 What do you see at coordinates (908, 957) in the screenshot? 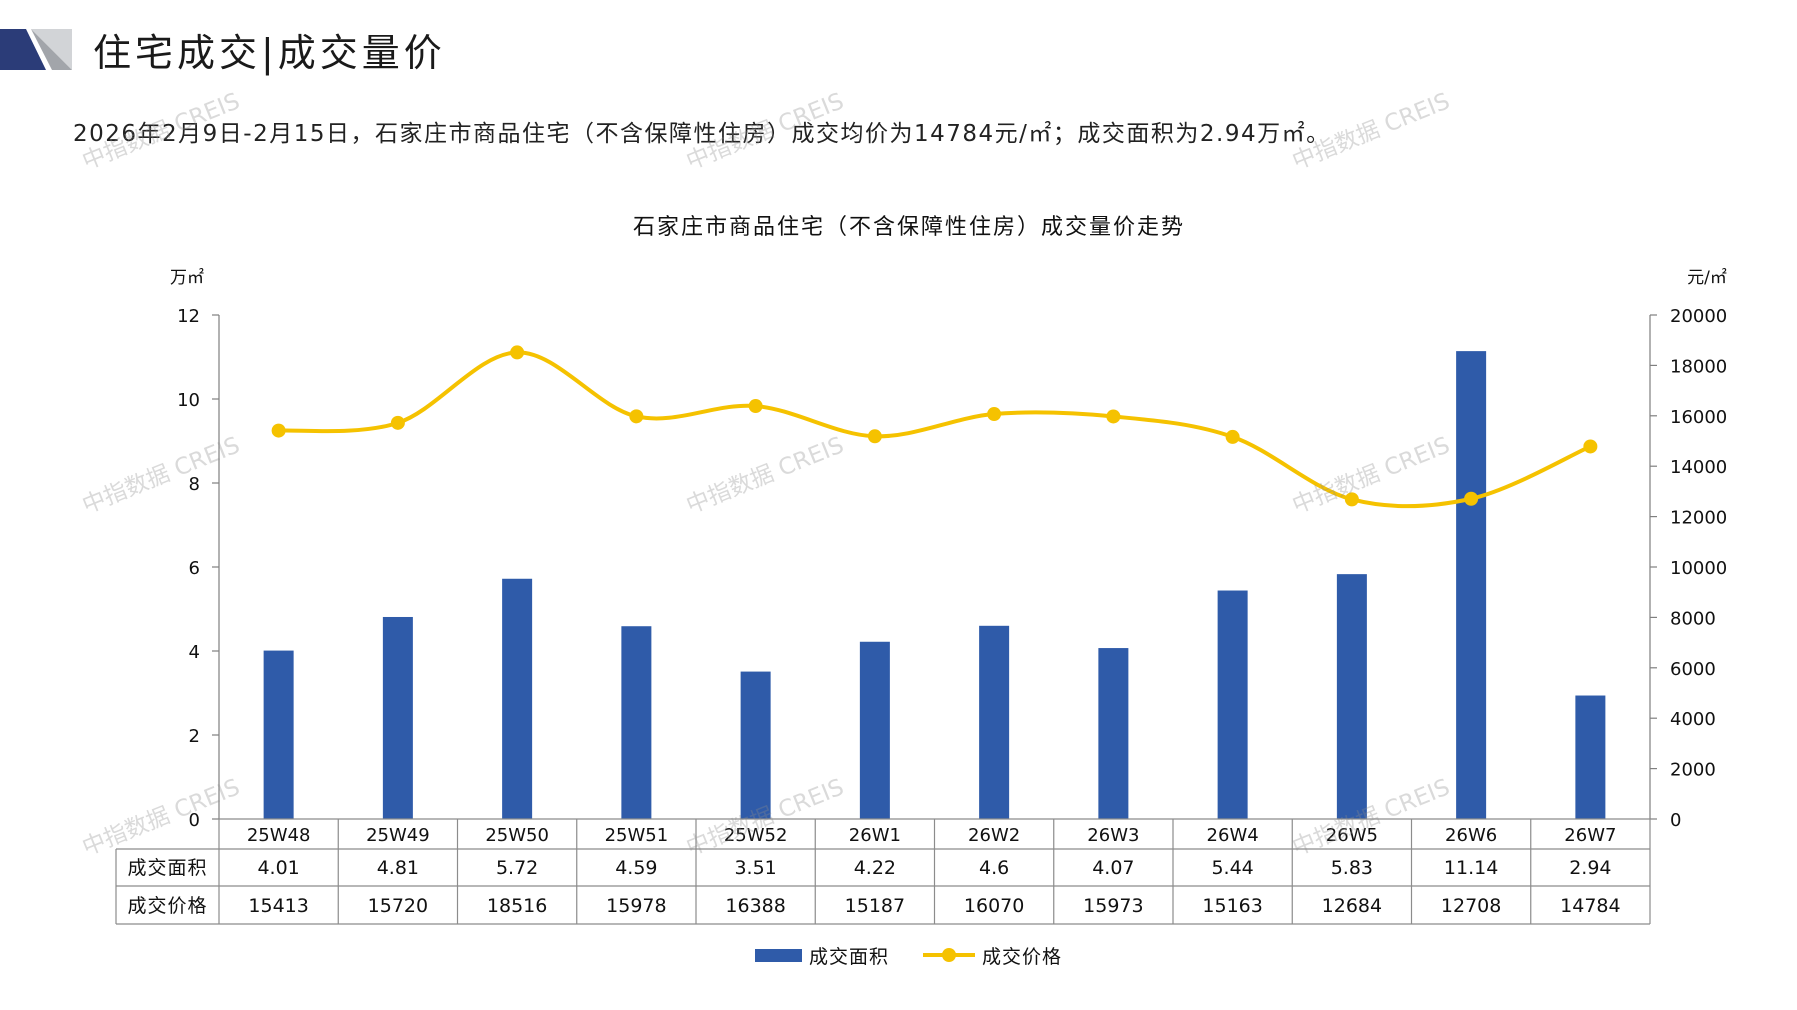
I see `legend: 成交面积 成交价格` at bounding box center [908, 957].